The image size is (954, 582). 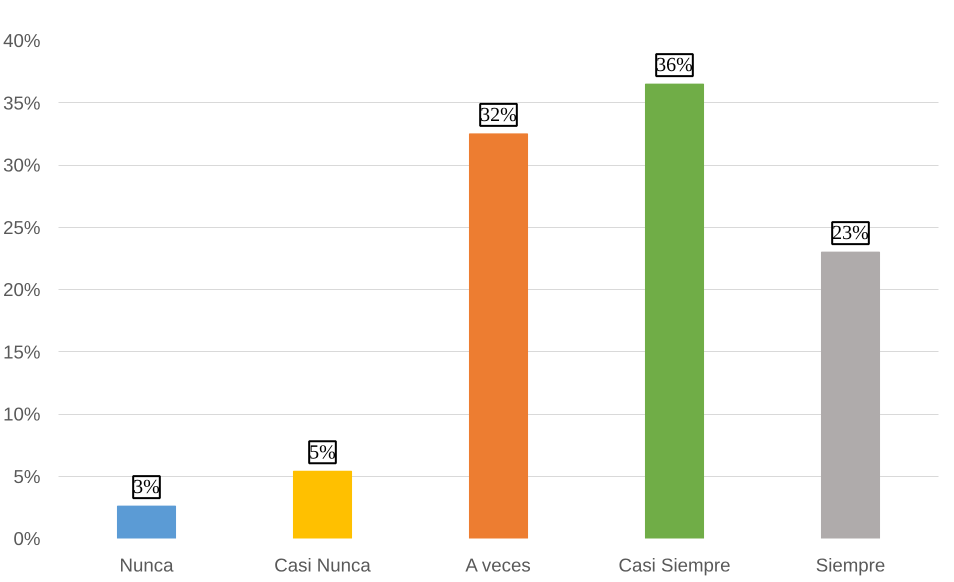 I want to click on y-tick-label: 15%, so click(x=22, y=351).